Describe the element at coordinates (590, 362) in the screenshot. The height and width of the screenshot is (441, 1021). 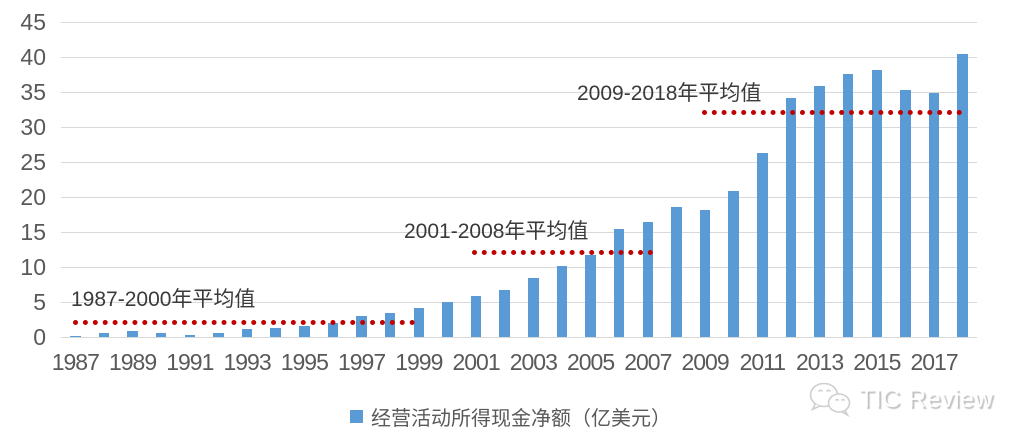
I see `x-axis-tick-label: 2005` at that location.